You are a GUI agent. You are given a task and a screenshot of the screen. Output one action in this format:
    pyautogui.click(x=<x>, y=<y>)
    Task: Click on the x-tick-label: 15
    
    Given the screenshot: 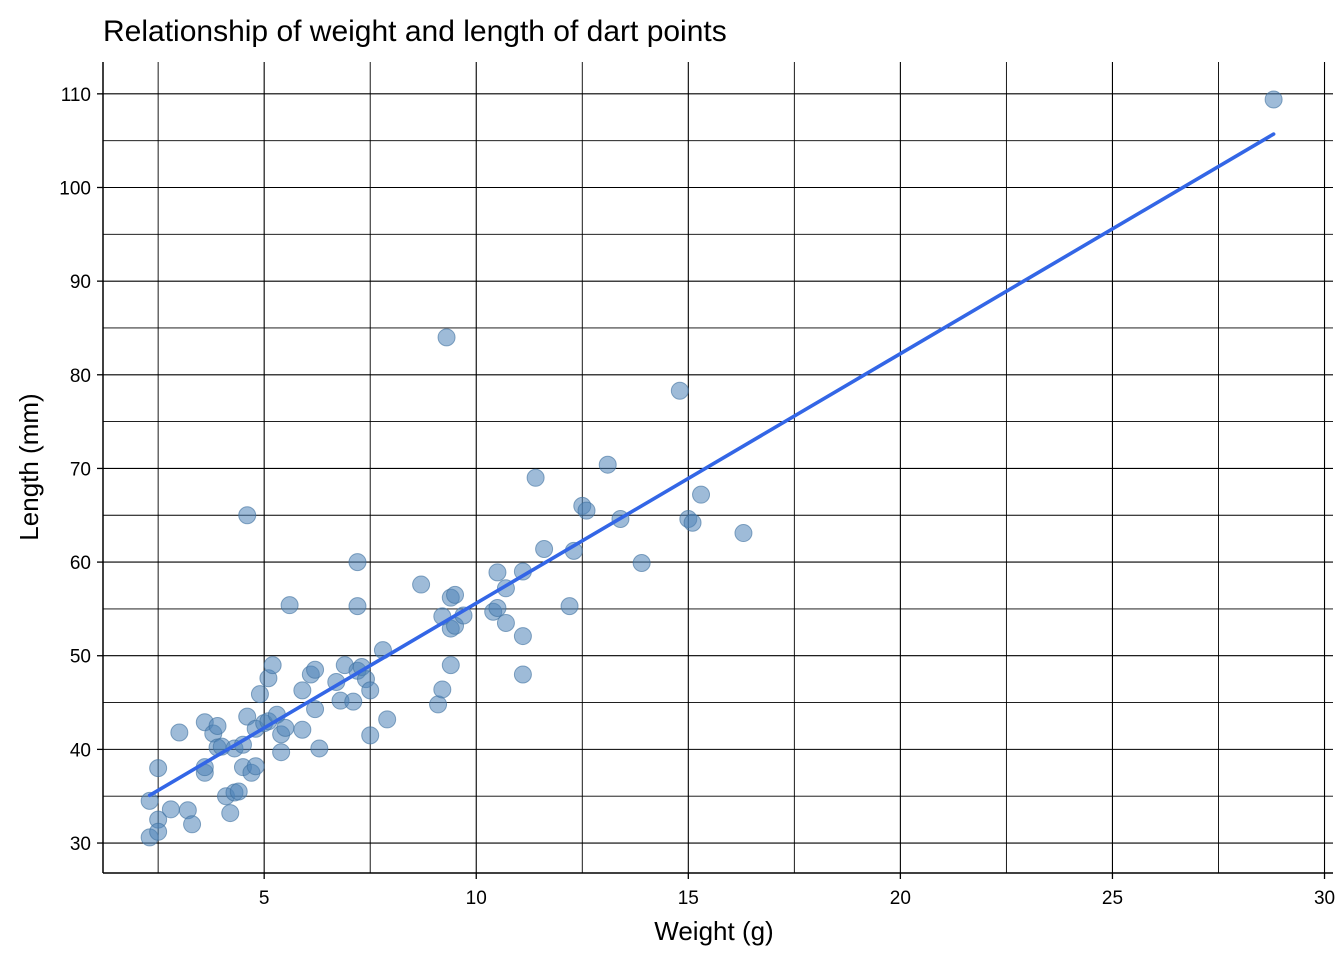 What is the action you would take?
    pyautogui.click(x=688, y=898)
    